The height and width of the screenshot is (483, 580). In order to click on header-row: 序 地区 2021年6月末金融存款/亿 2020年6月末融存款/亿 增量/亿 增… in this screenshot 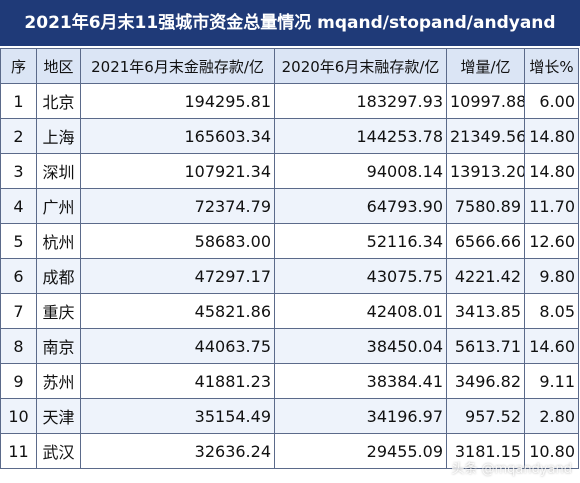, I will do `click(289, 66)`.